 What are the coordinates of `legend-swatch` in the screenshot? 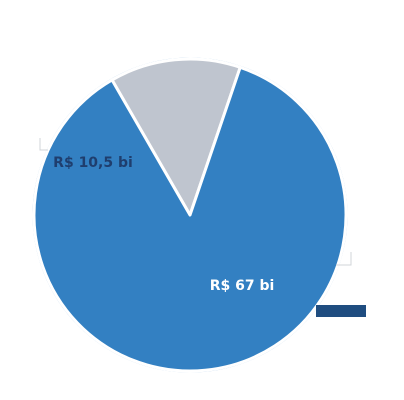 It's located at (341, 311).